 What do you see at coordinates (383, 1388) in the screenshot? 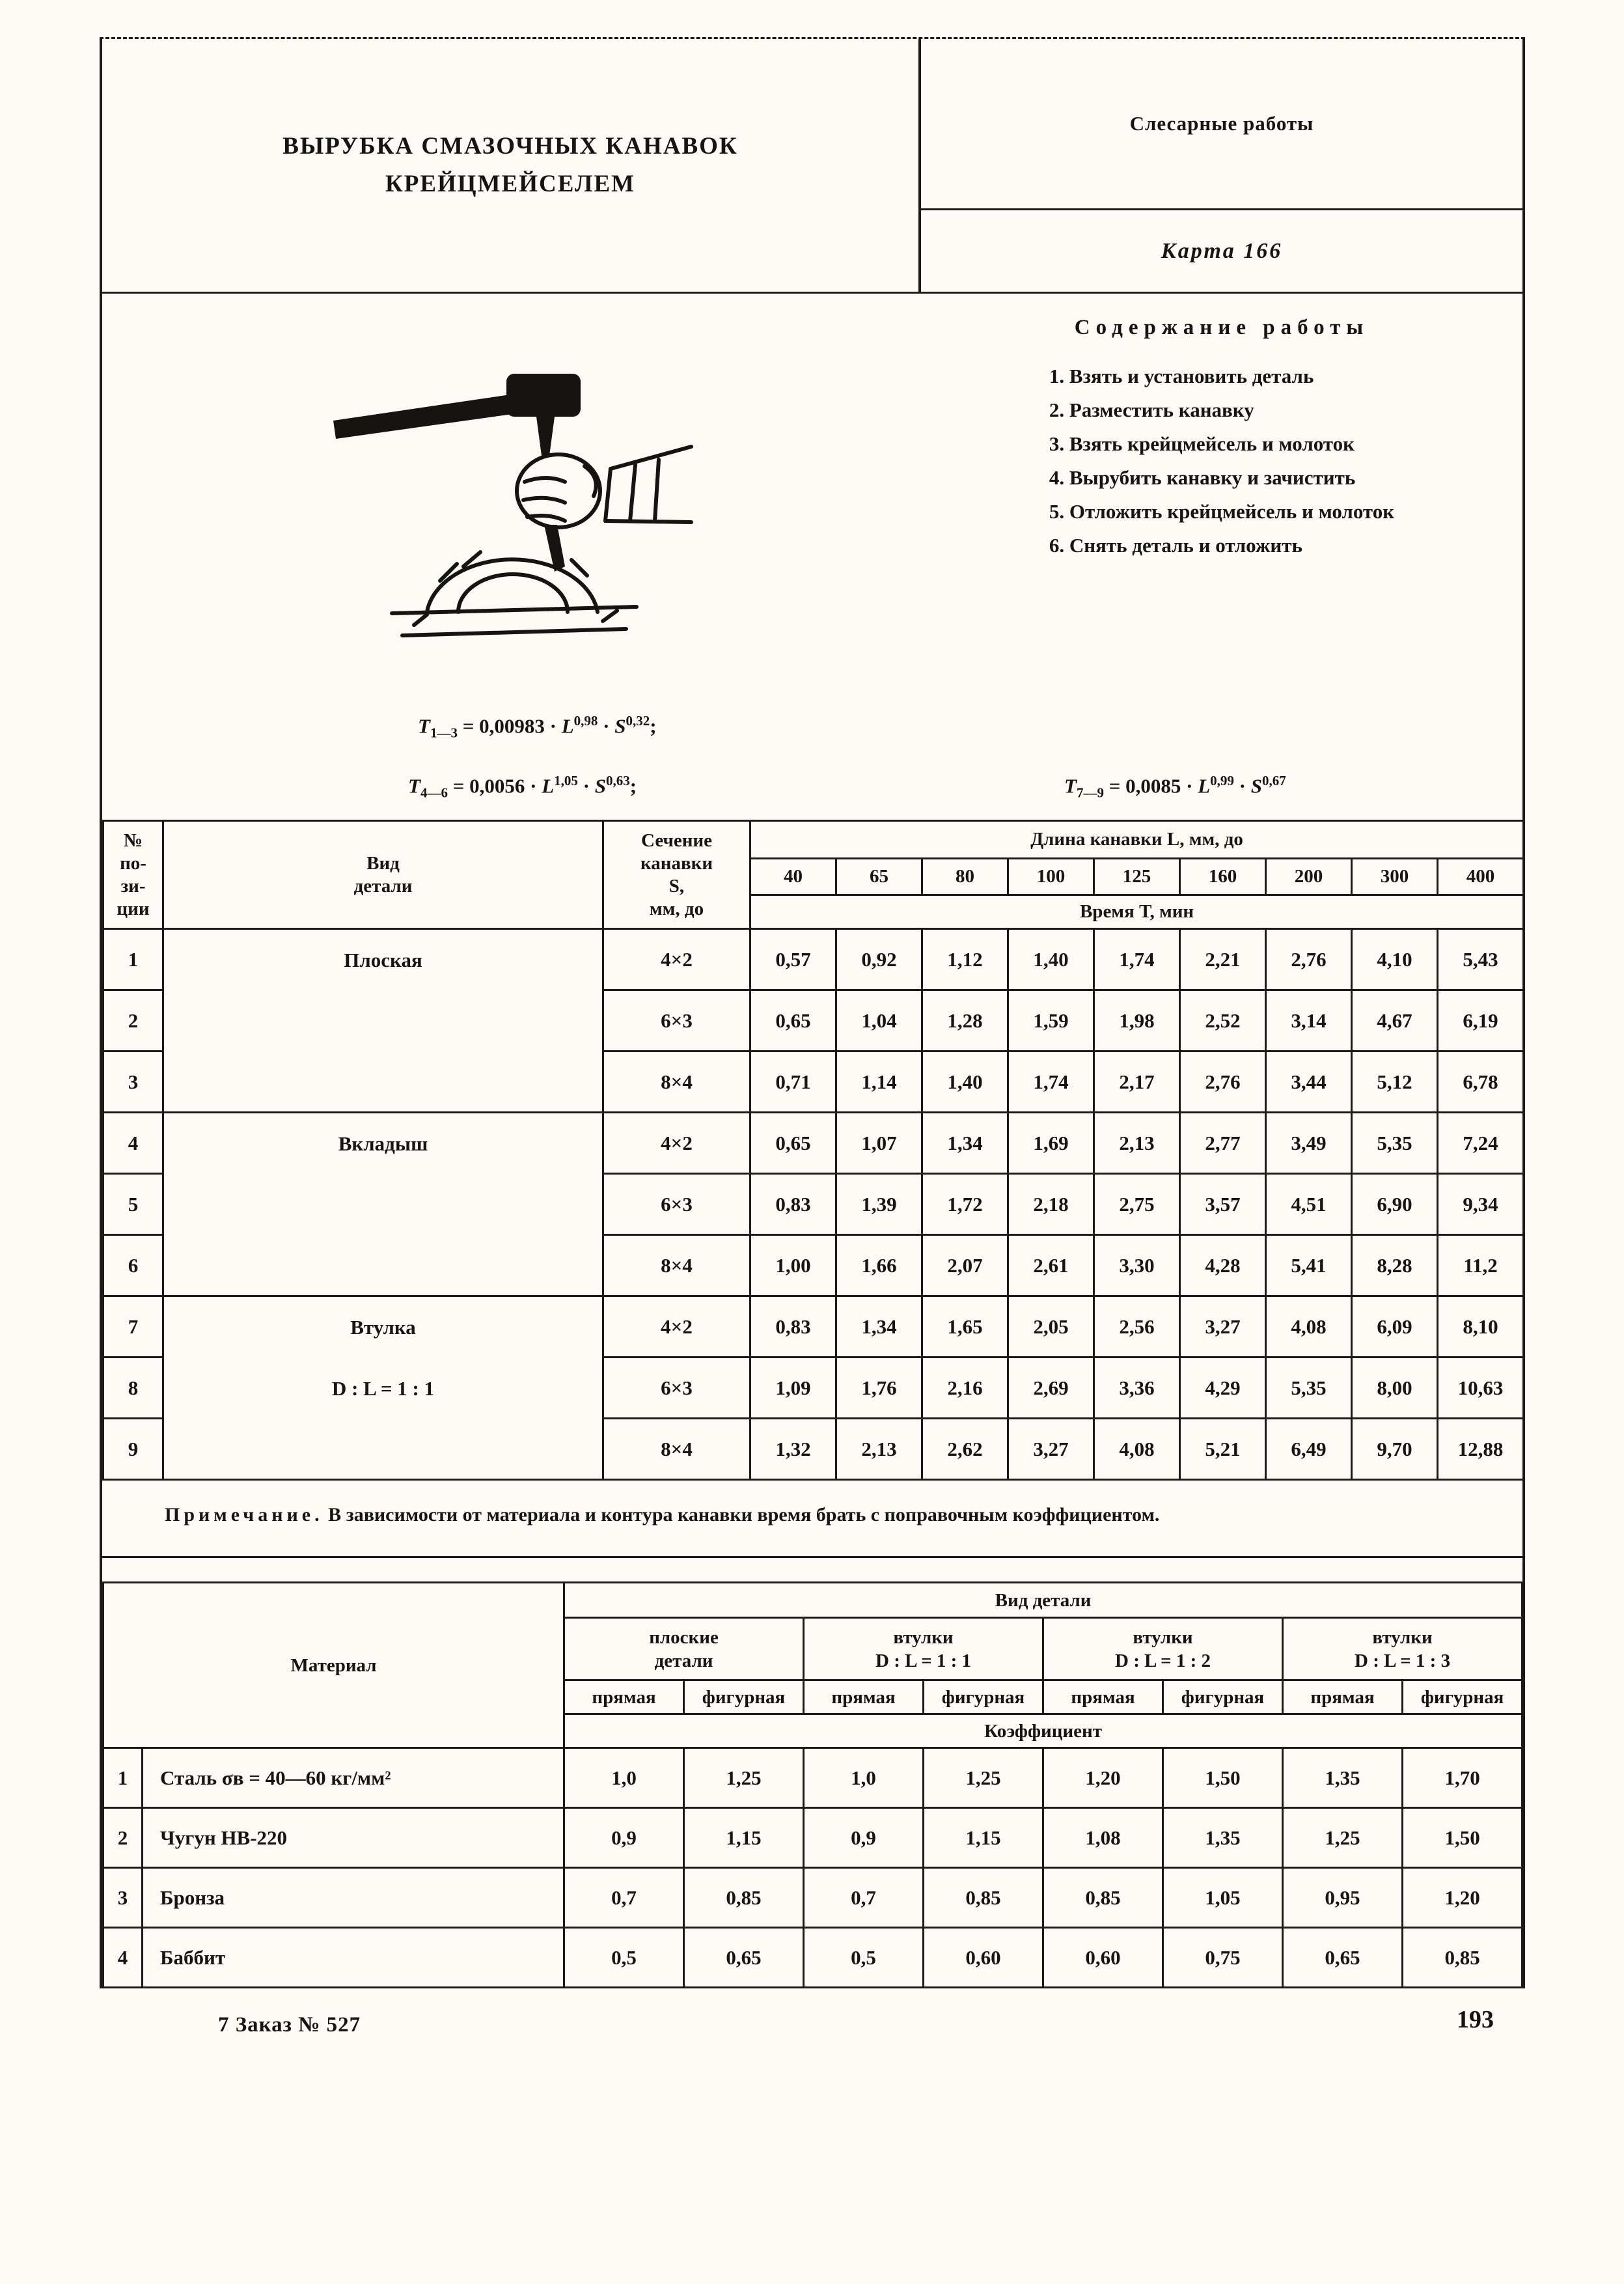
I see `kind-cell: Втулка D : L = 1 : 1` at bounding box center [383, 1388].